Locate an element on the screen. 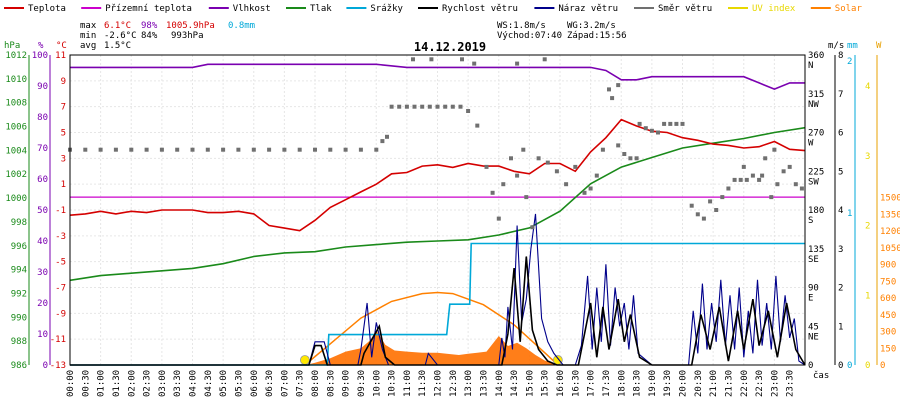 This screenshot has width=900, height=400. series-solar-clear is located at coordinates (431, 328).